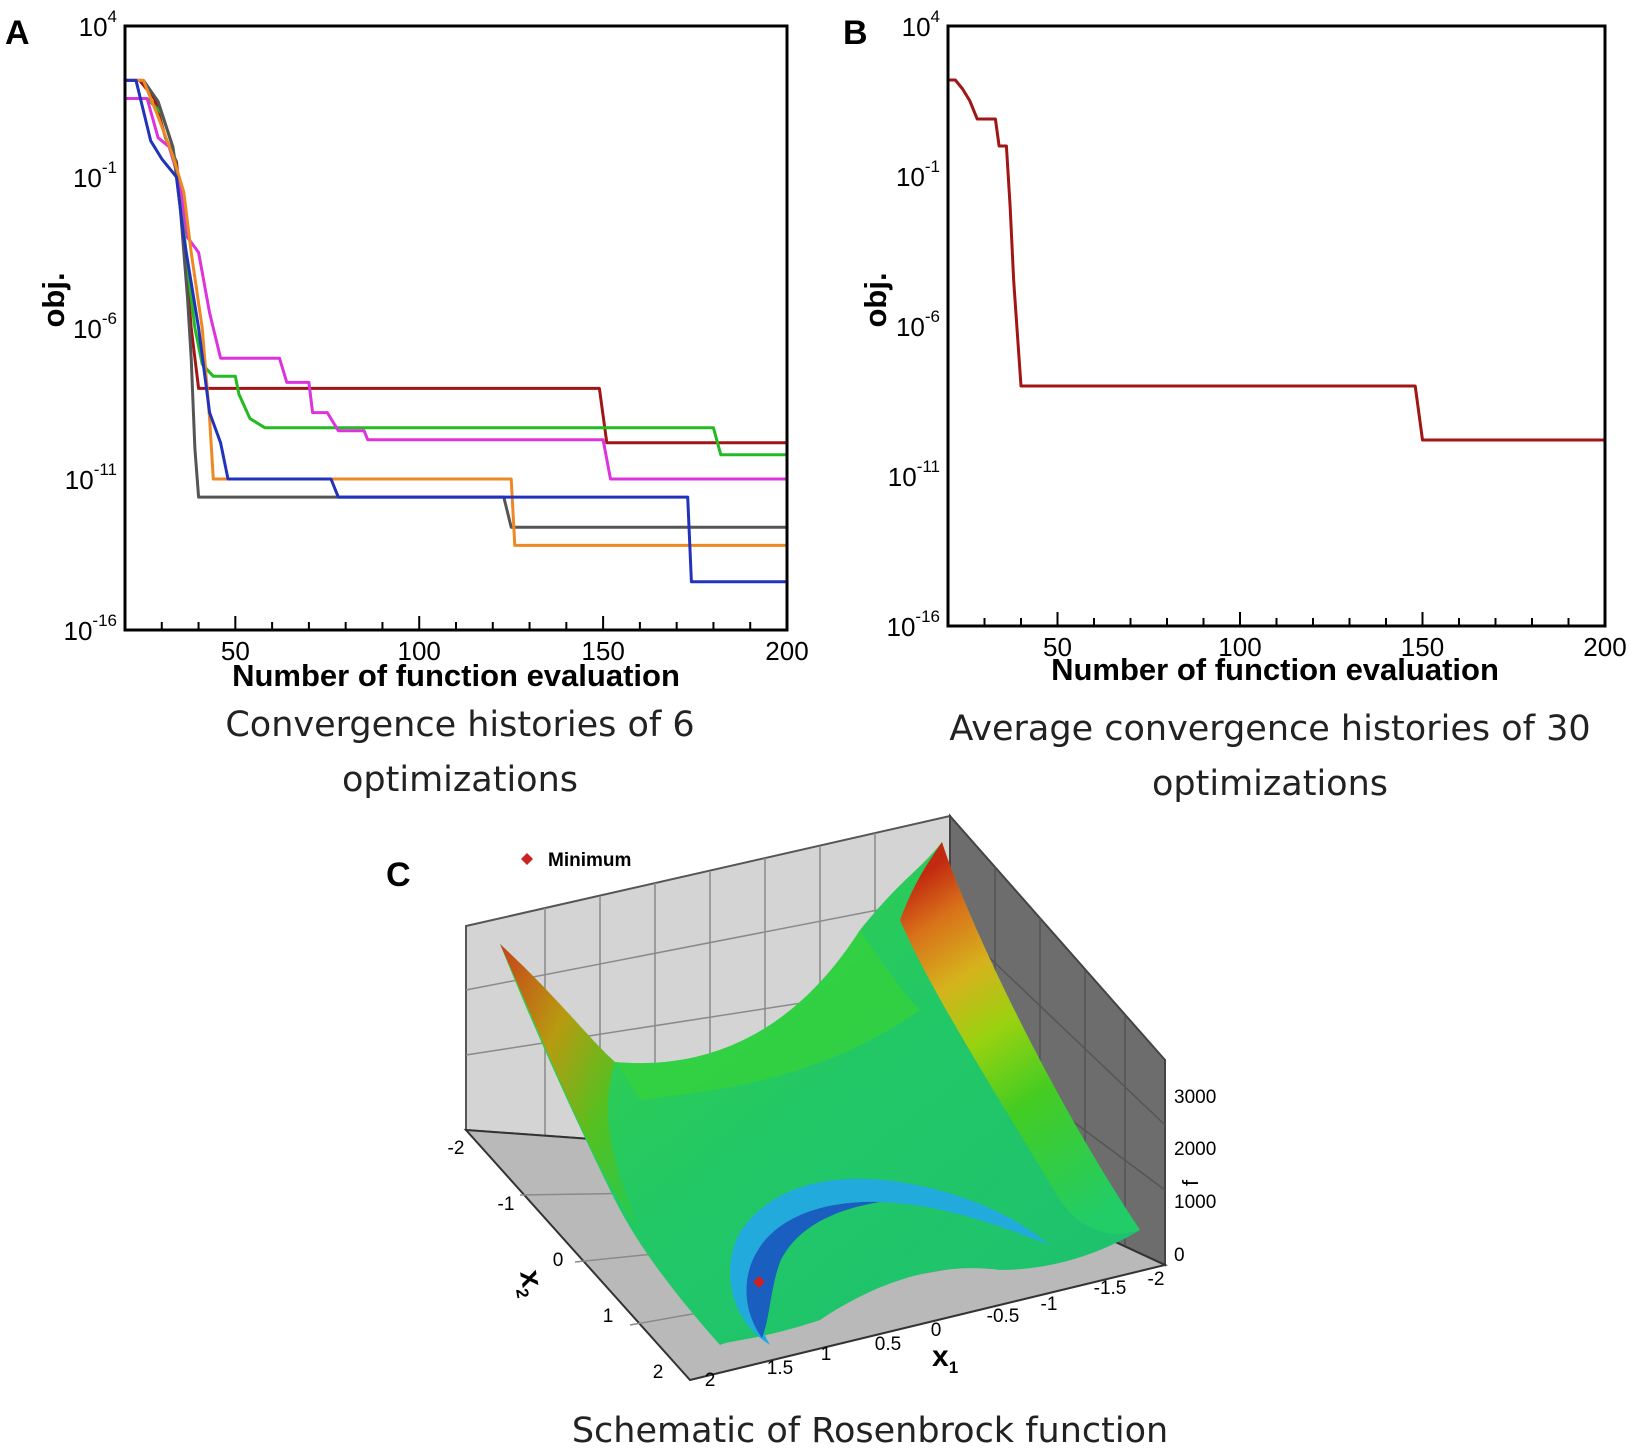 The height and width of the screenshot is (1455, 1637). I want to click on x2-tick-label: 2, so click(658, 1372).